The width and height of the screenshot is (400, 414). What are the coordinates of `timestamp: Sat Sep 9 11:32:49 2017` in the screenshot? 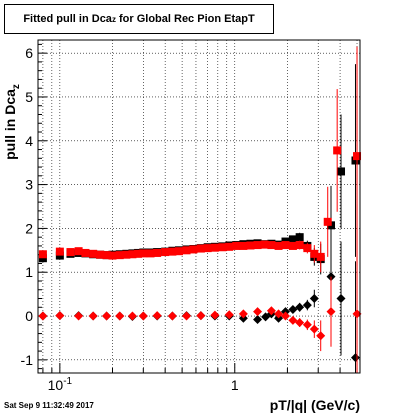 It's located at (49, 405).